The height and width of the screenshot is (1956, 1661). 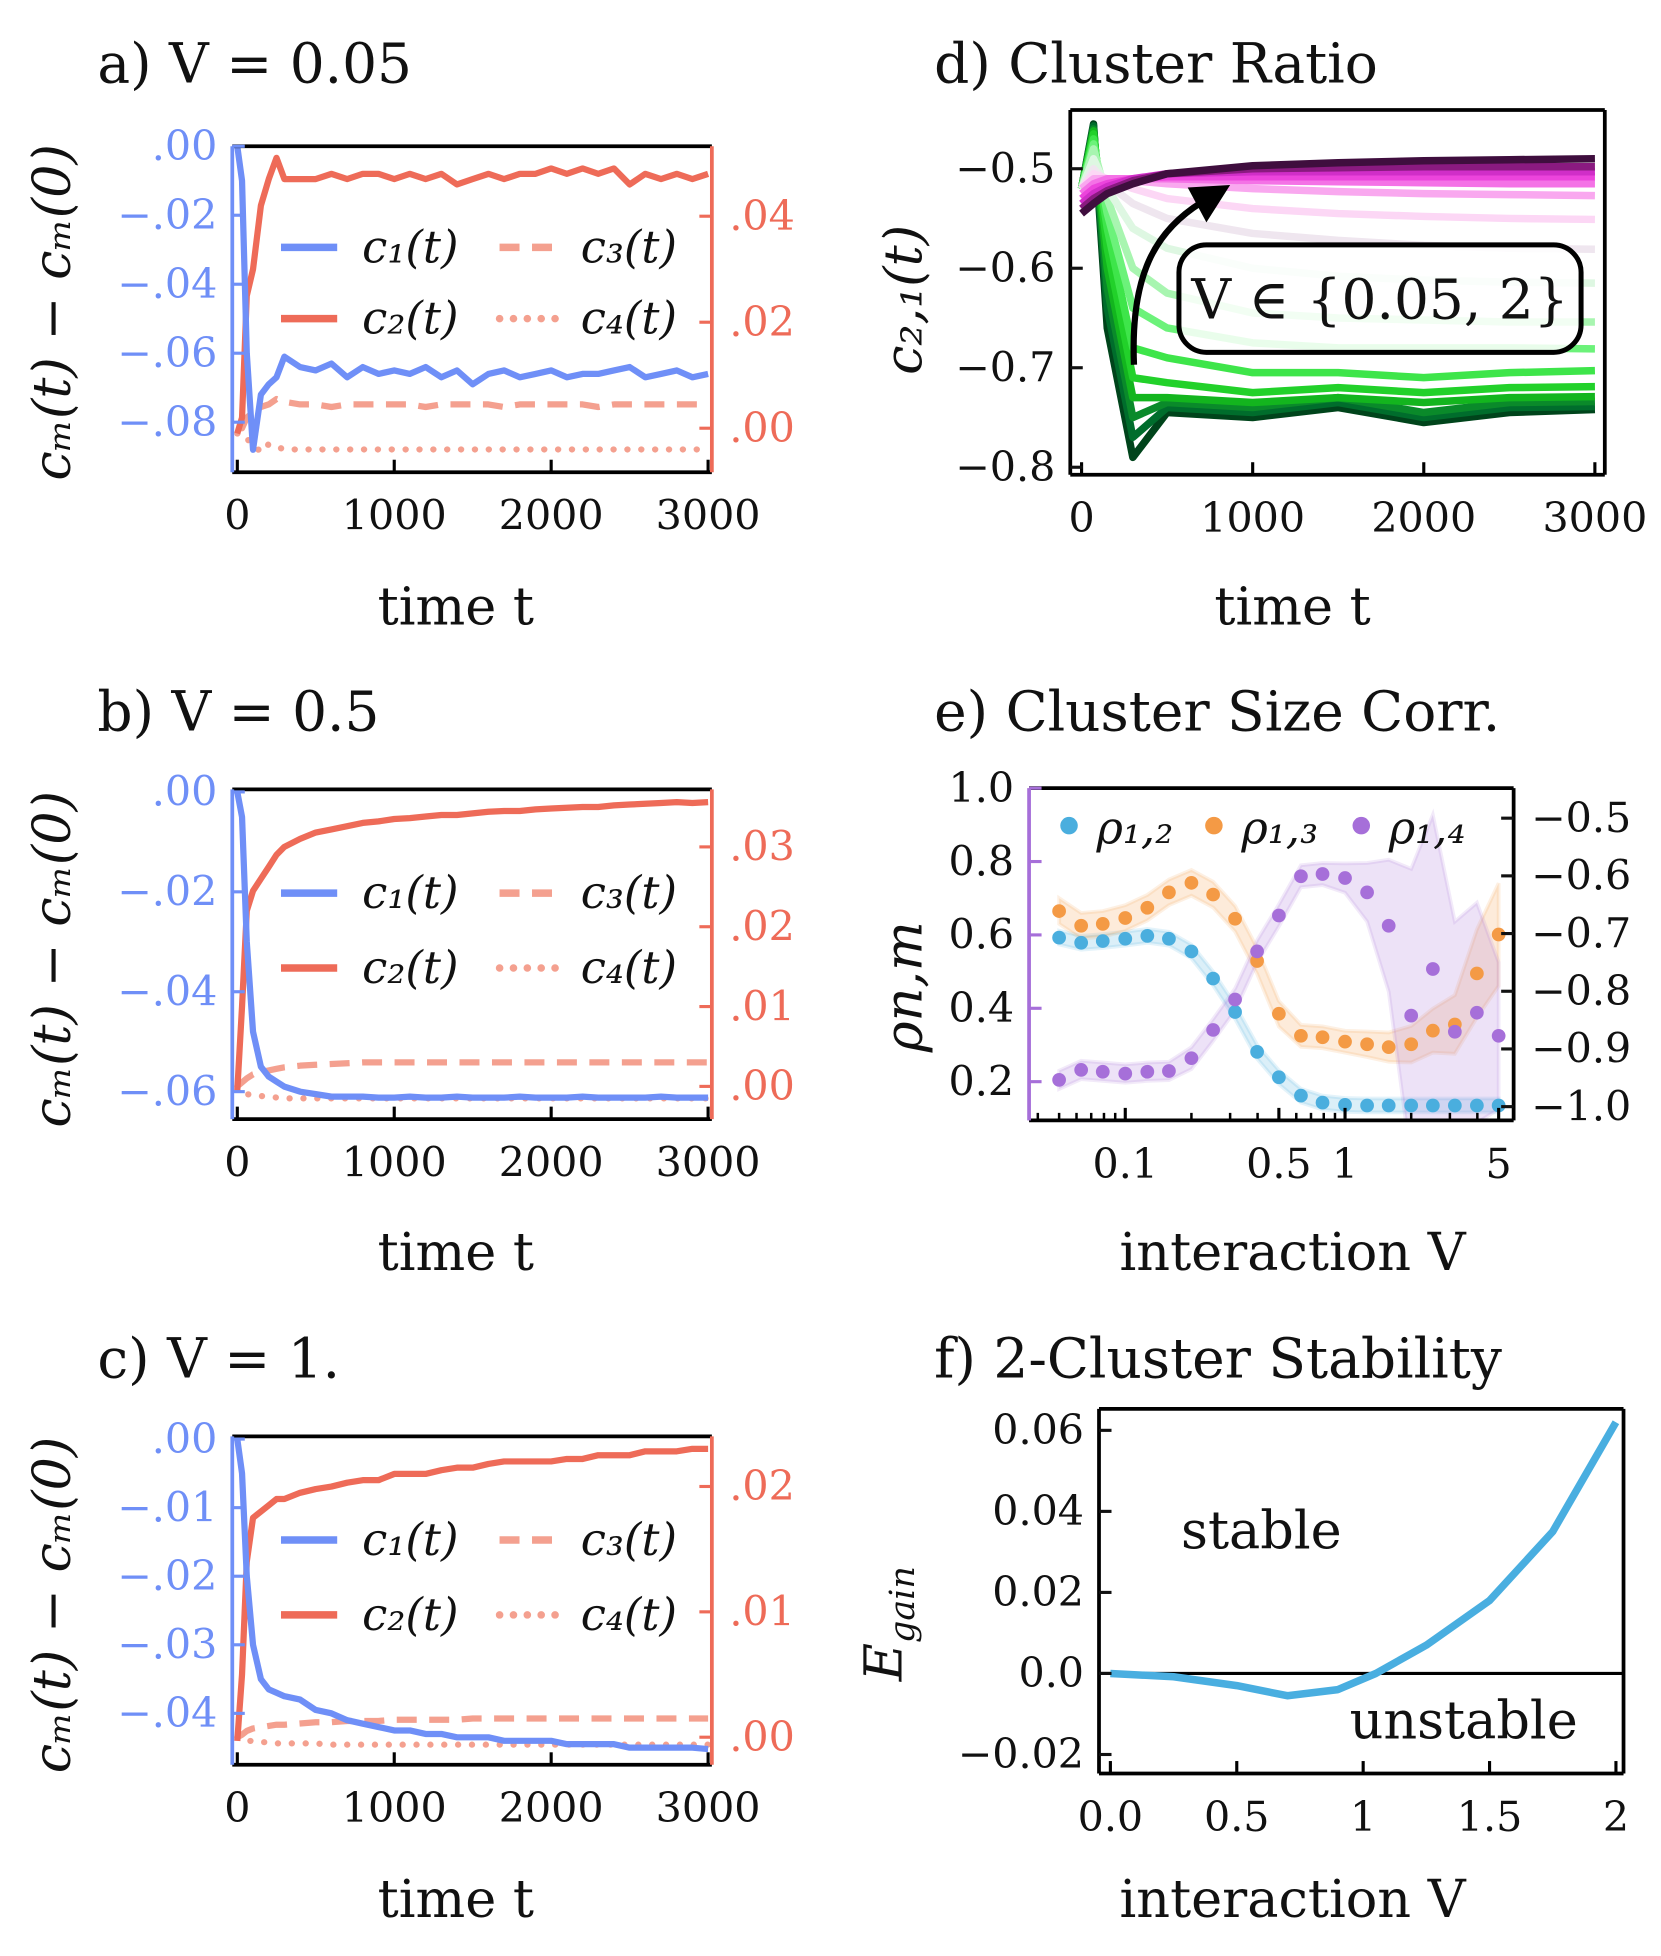 I want to click on panel-a-right-y-tick-label: .04, so click(x=762, y=216).